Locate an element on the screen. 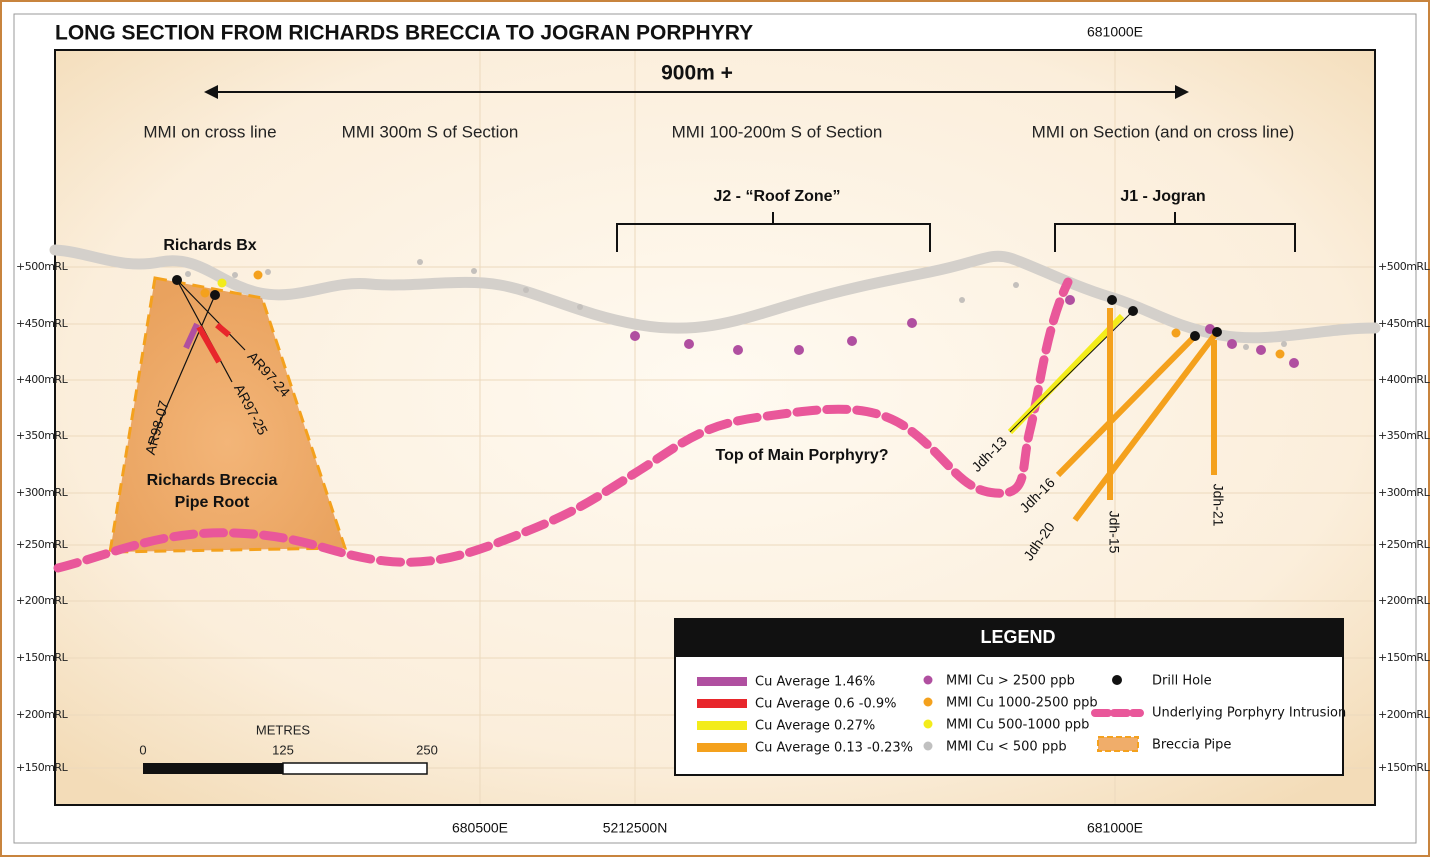  legend-label: Underlying Porphyry Intrusion is located at coordinates (1249, 713).